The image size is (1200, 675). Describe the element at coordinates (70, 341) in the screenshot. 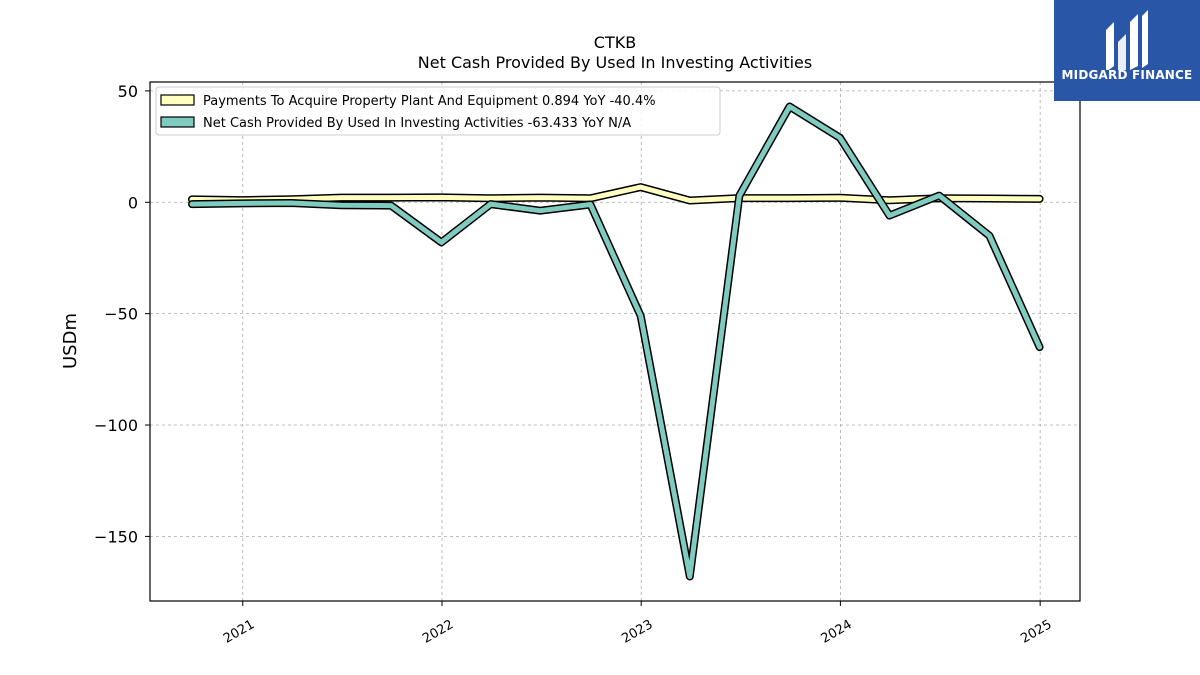

I see `y-axis-label: USDm` at that location.